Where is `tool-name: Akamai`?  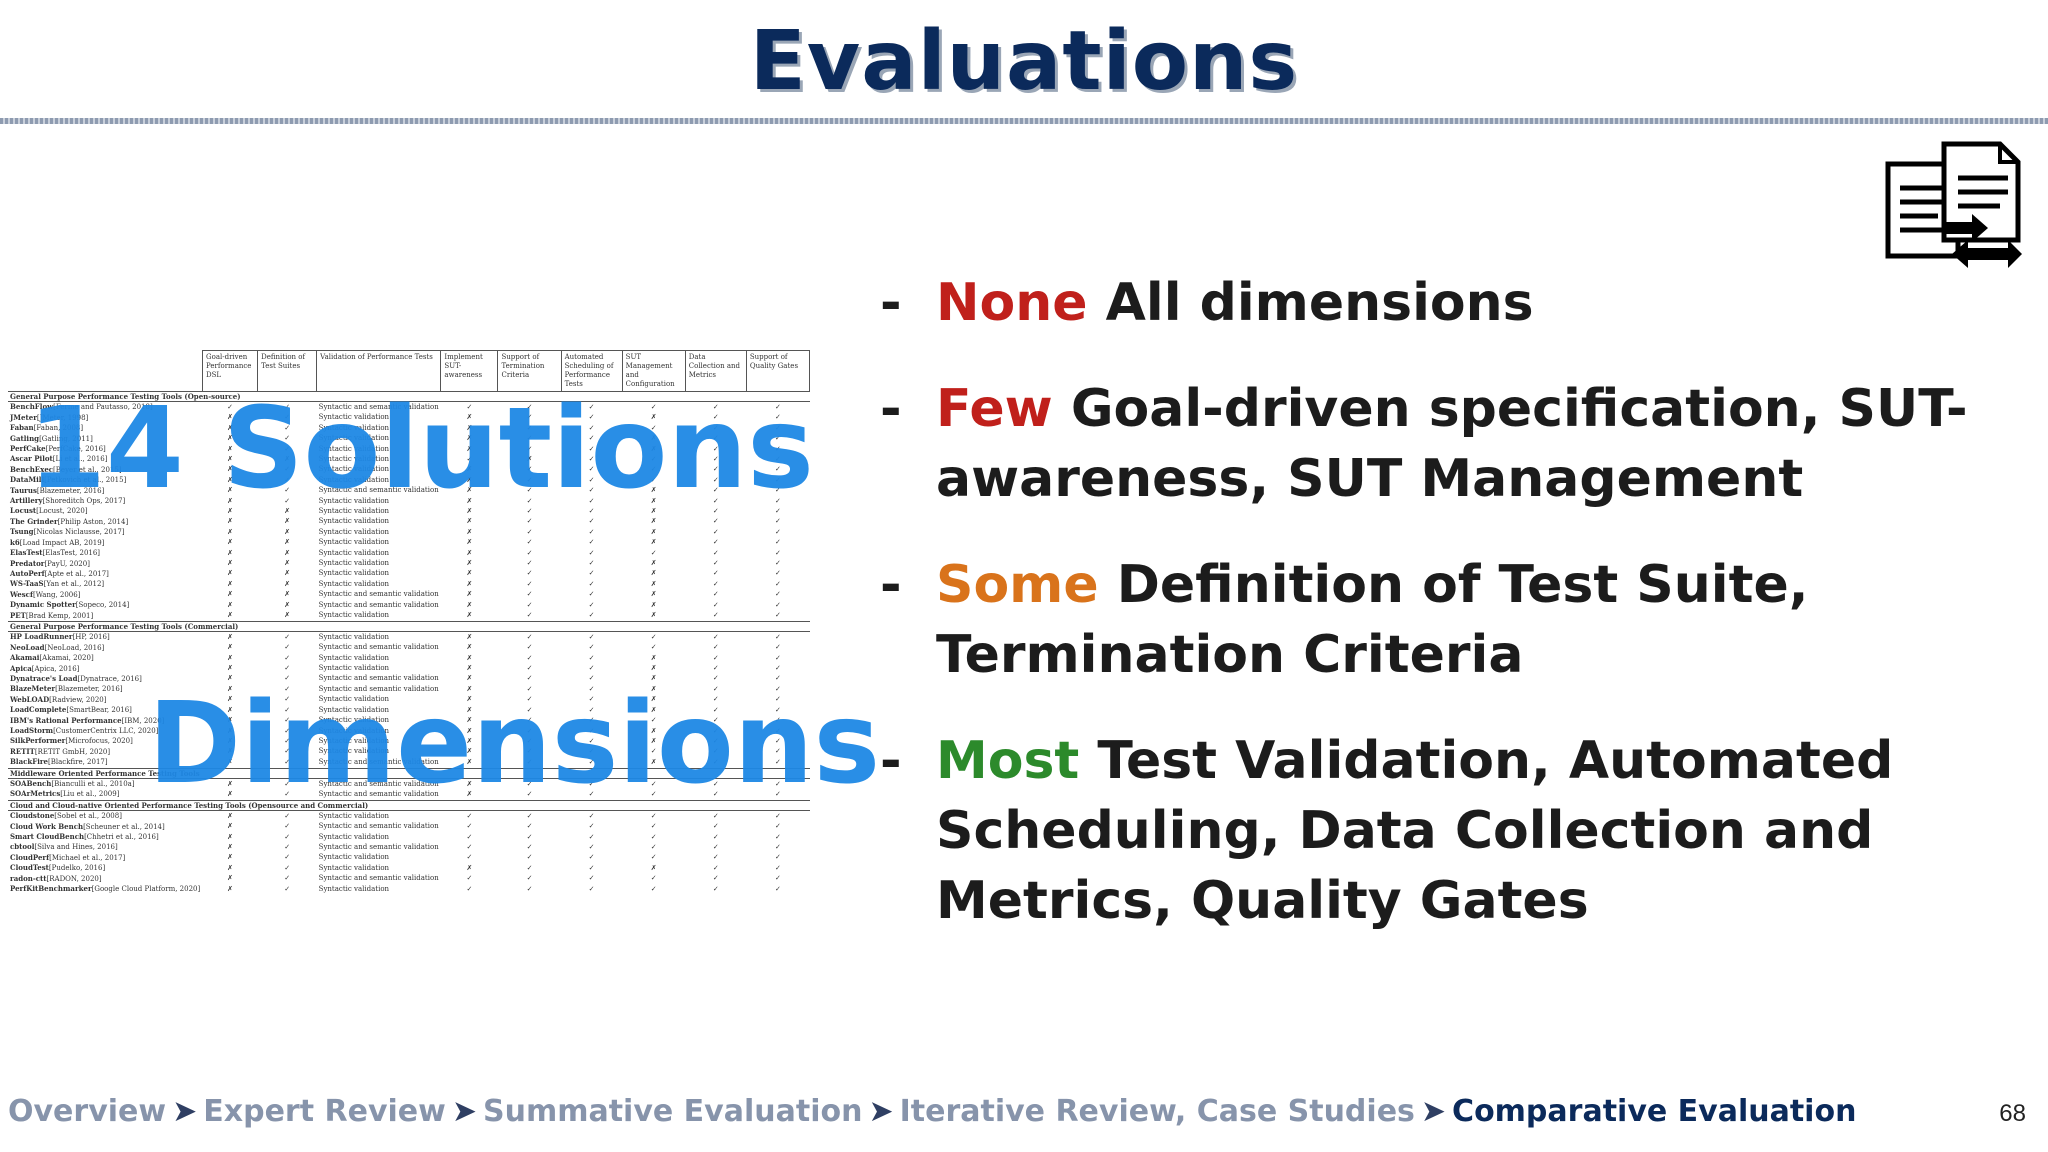
tool-name: Akamai is located at coordinates (25, 658).